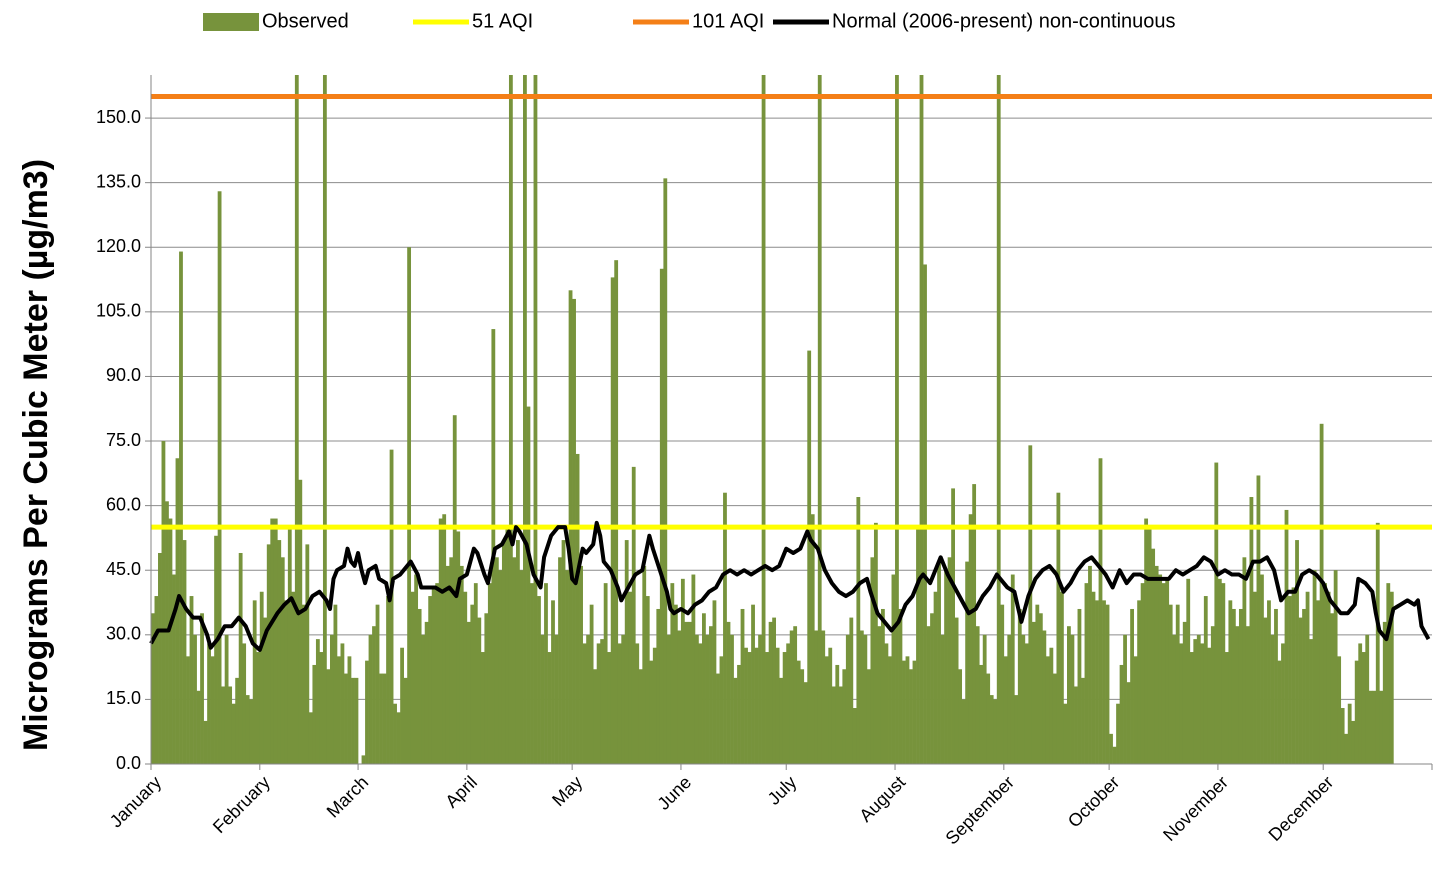  I want to click on legend-swatch, so click(231, 22).